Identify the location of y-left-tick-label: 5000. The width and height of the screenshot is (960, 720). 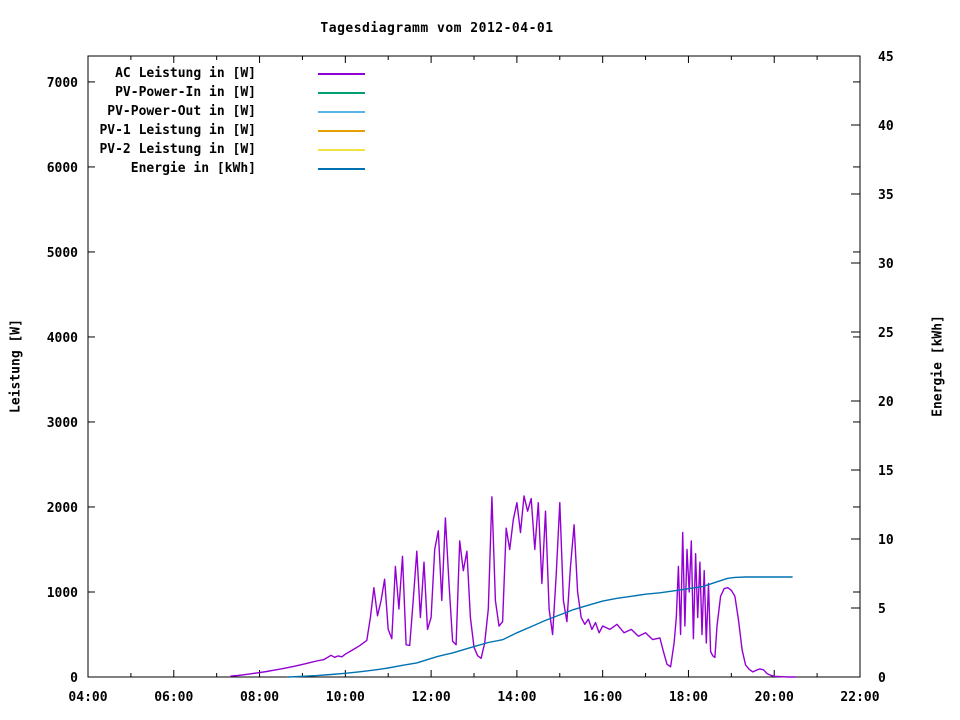
(62, 253).